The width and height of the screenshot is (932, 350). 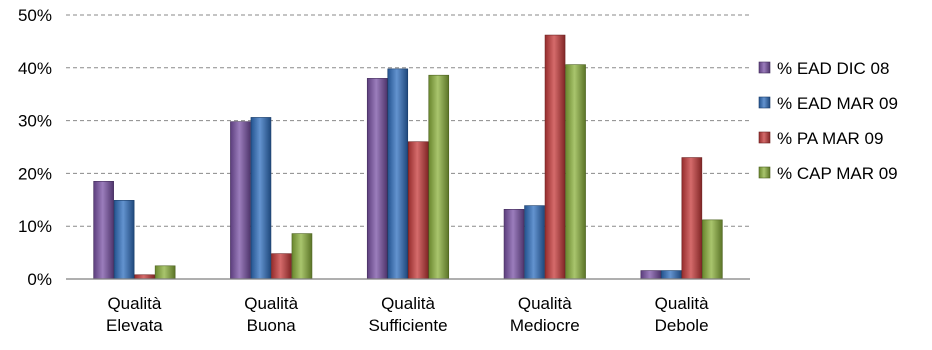 What do you see at coordinates (830, 138) in the screenshot?
I see `legend-label: % PA MAR 09` at bounding box center [830, 138].